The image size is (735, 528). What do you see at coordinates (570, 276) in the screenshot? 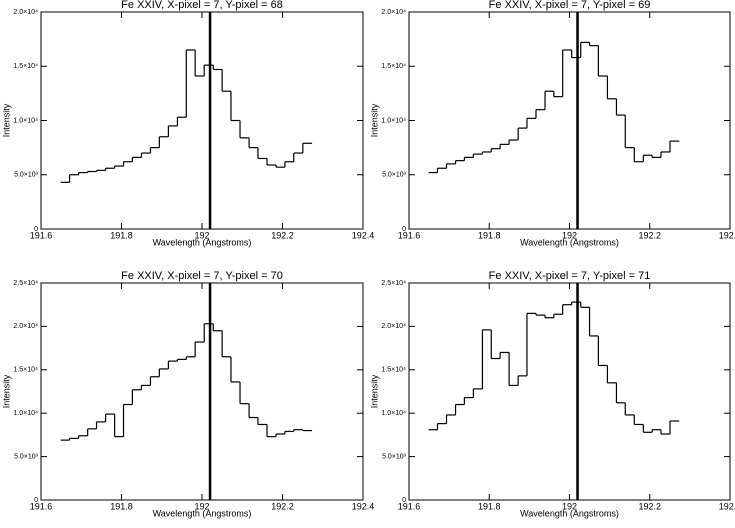
I see `chart-title: Fe XXIV, X-pixel = 7, Y-pixel = 71` at bounding box center [570, 276].